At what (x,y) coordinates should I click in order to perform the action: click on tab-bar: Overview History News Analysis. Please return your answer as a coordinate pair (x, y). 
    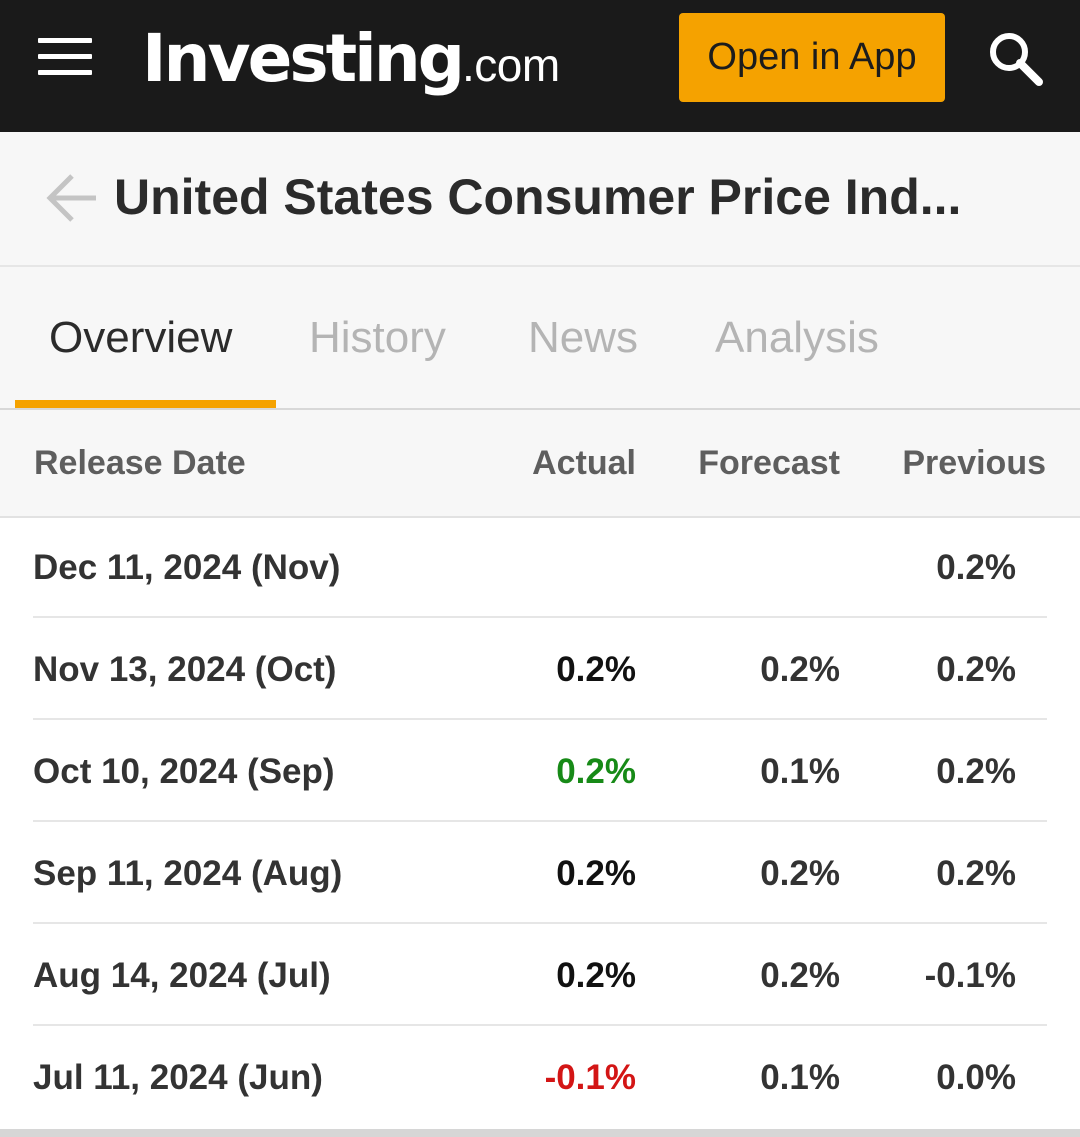
    Looking at the image, I should click on (540, 338).